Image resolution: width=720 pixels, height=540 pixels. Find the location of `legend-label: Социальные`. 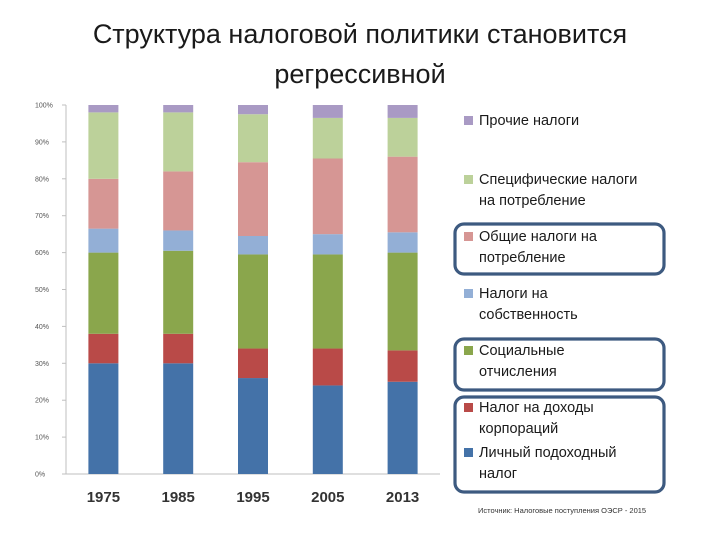

legend-label: Социальные is located at coordinates (522, 351).